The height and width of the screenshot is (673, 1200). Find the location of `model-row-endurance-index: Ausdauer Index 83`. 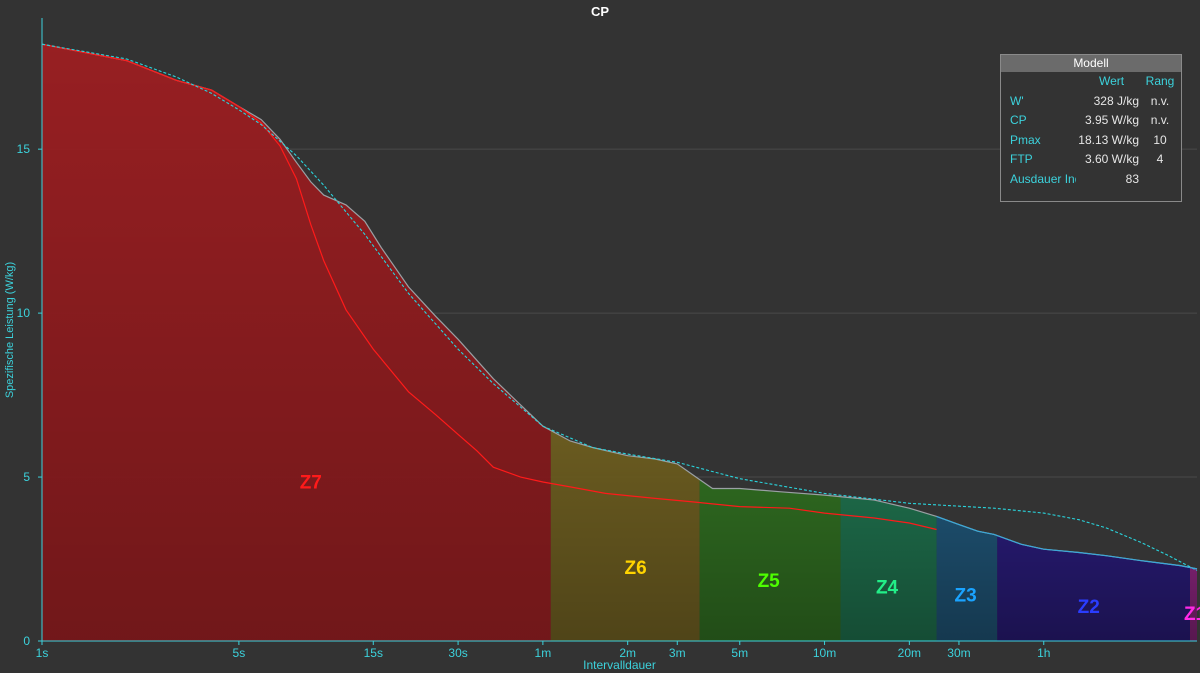

model-row-endurance-index: Ausdauer Index 83 is located at coordinates (1091, 180).